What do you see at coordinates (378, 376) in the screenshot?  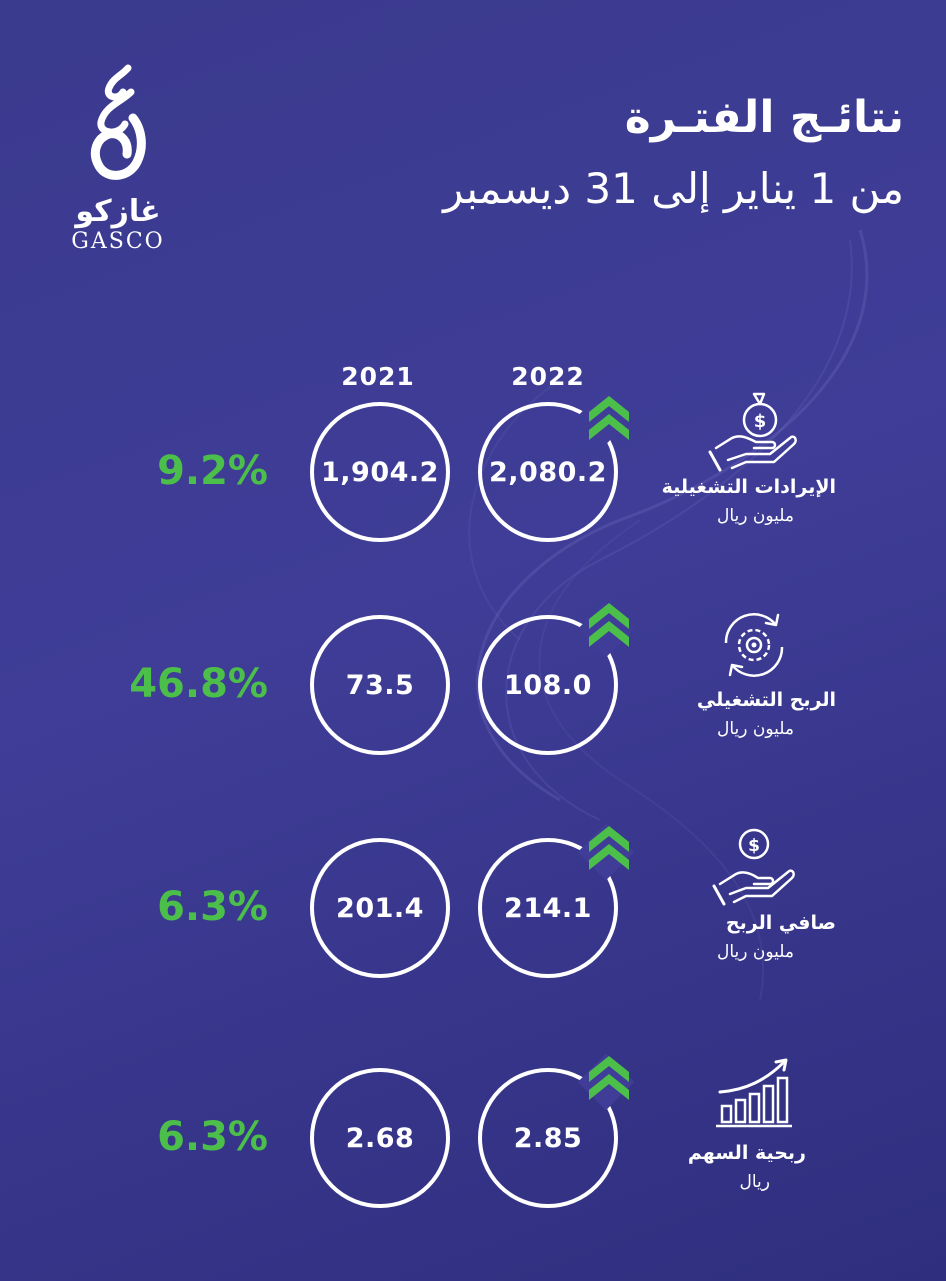 I see `year-previous-header: 2021` at bounding box center [378, 376].